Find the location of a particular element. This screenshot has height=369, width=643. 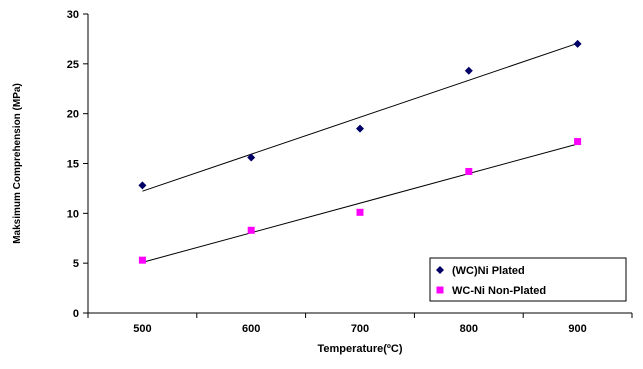

legend: (WC)Ni Plated WC-Ni Non-Plated is located at coordinates (528, 279).